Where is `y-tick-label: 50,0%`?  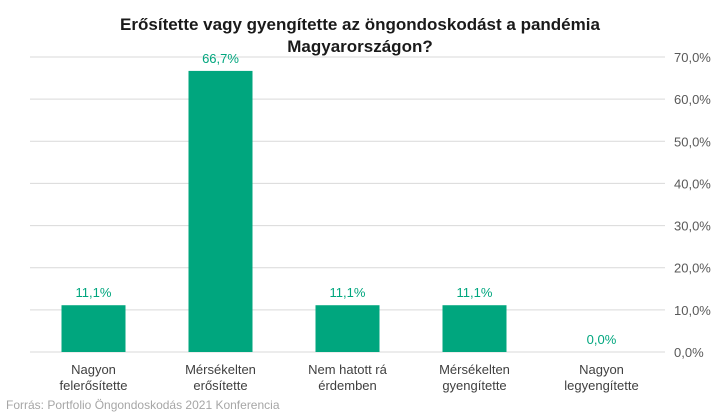
y-tick-label: 50,0% is located at coordinates (692, 141).